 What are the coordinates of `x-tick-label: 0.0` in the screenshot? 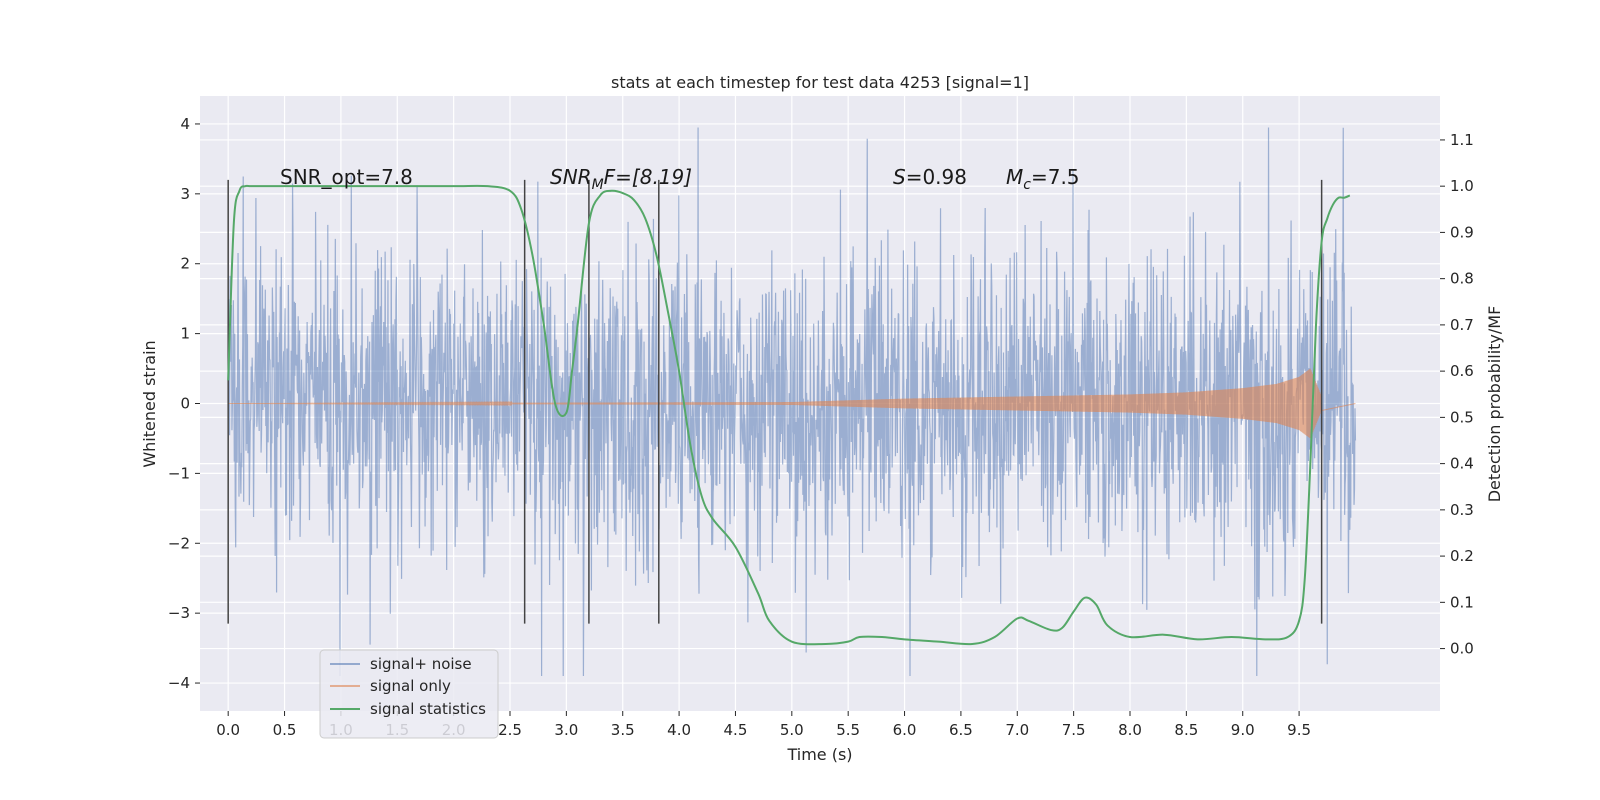 It's located at (228, 730).